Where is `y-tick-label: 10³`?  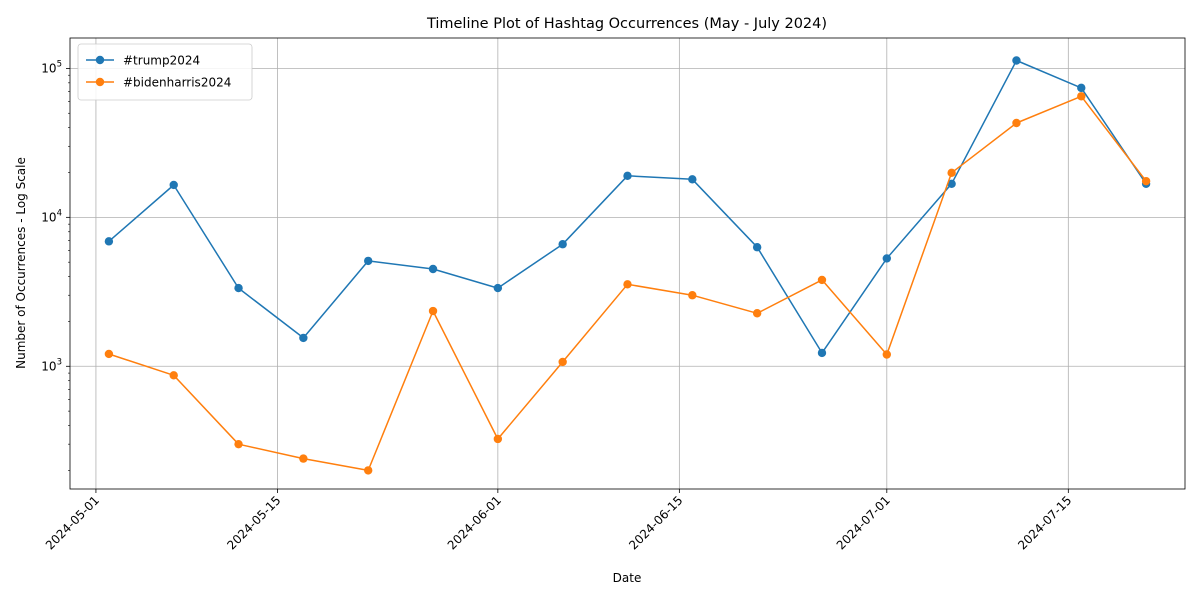
y-tick-label: 10³ is located at coordinates (51, 365).